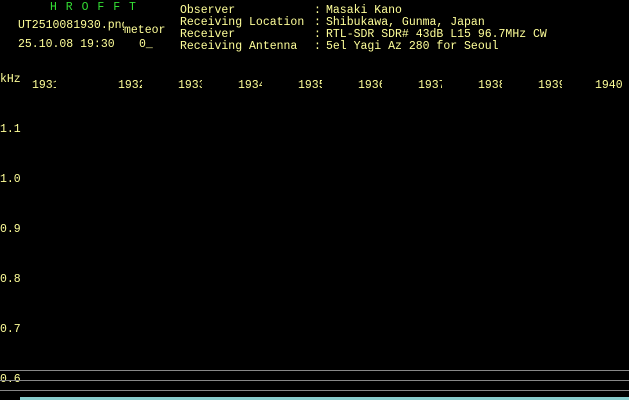 The width and height of the screenshot is (629, 400). I want to click on info-label: Receiver, so click(208, 34).